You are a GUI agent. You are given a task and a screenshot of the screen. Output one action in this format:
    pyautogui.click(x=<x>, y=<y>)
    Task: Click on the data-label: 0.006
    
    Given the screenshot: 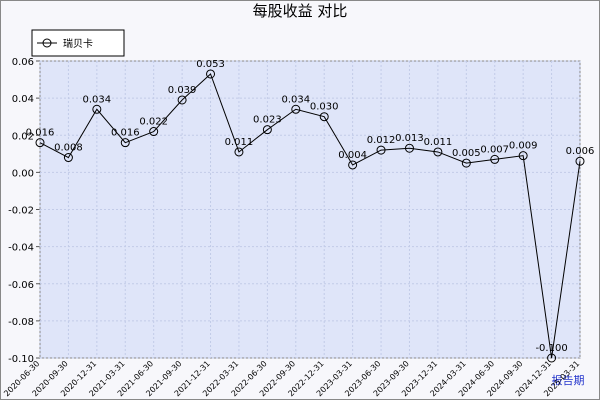 What is the action you would take?
    pyautogui.click(x=580, y=151)
    